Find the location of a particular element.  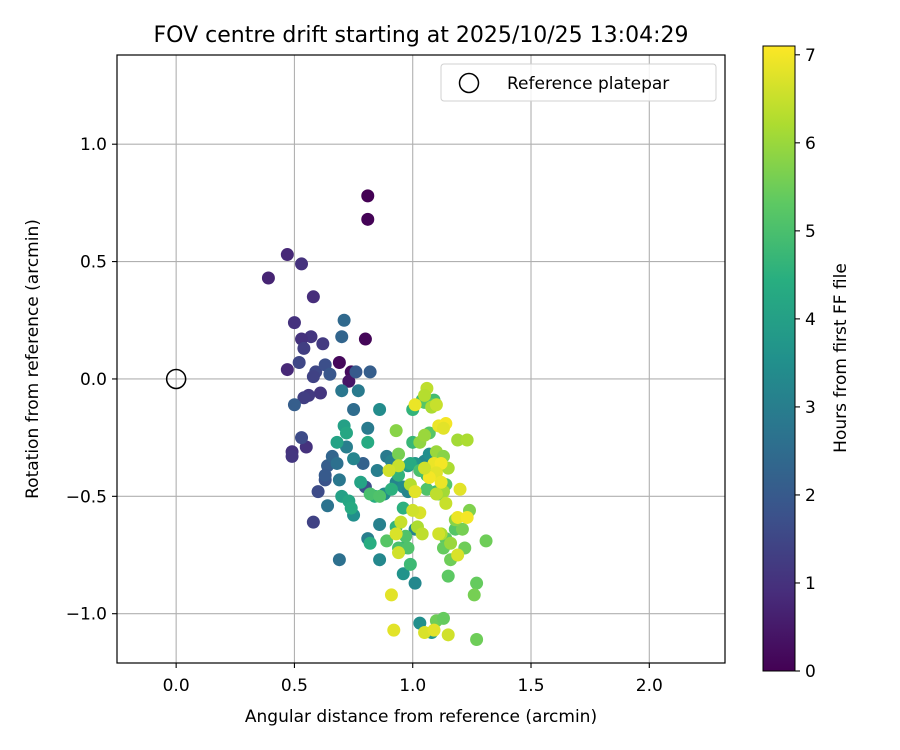

colorbar-tick-label: 3 is located at coordinates (810, 408).